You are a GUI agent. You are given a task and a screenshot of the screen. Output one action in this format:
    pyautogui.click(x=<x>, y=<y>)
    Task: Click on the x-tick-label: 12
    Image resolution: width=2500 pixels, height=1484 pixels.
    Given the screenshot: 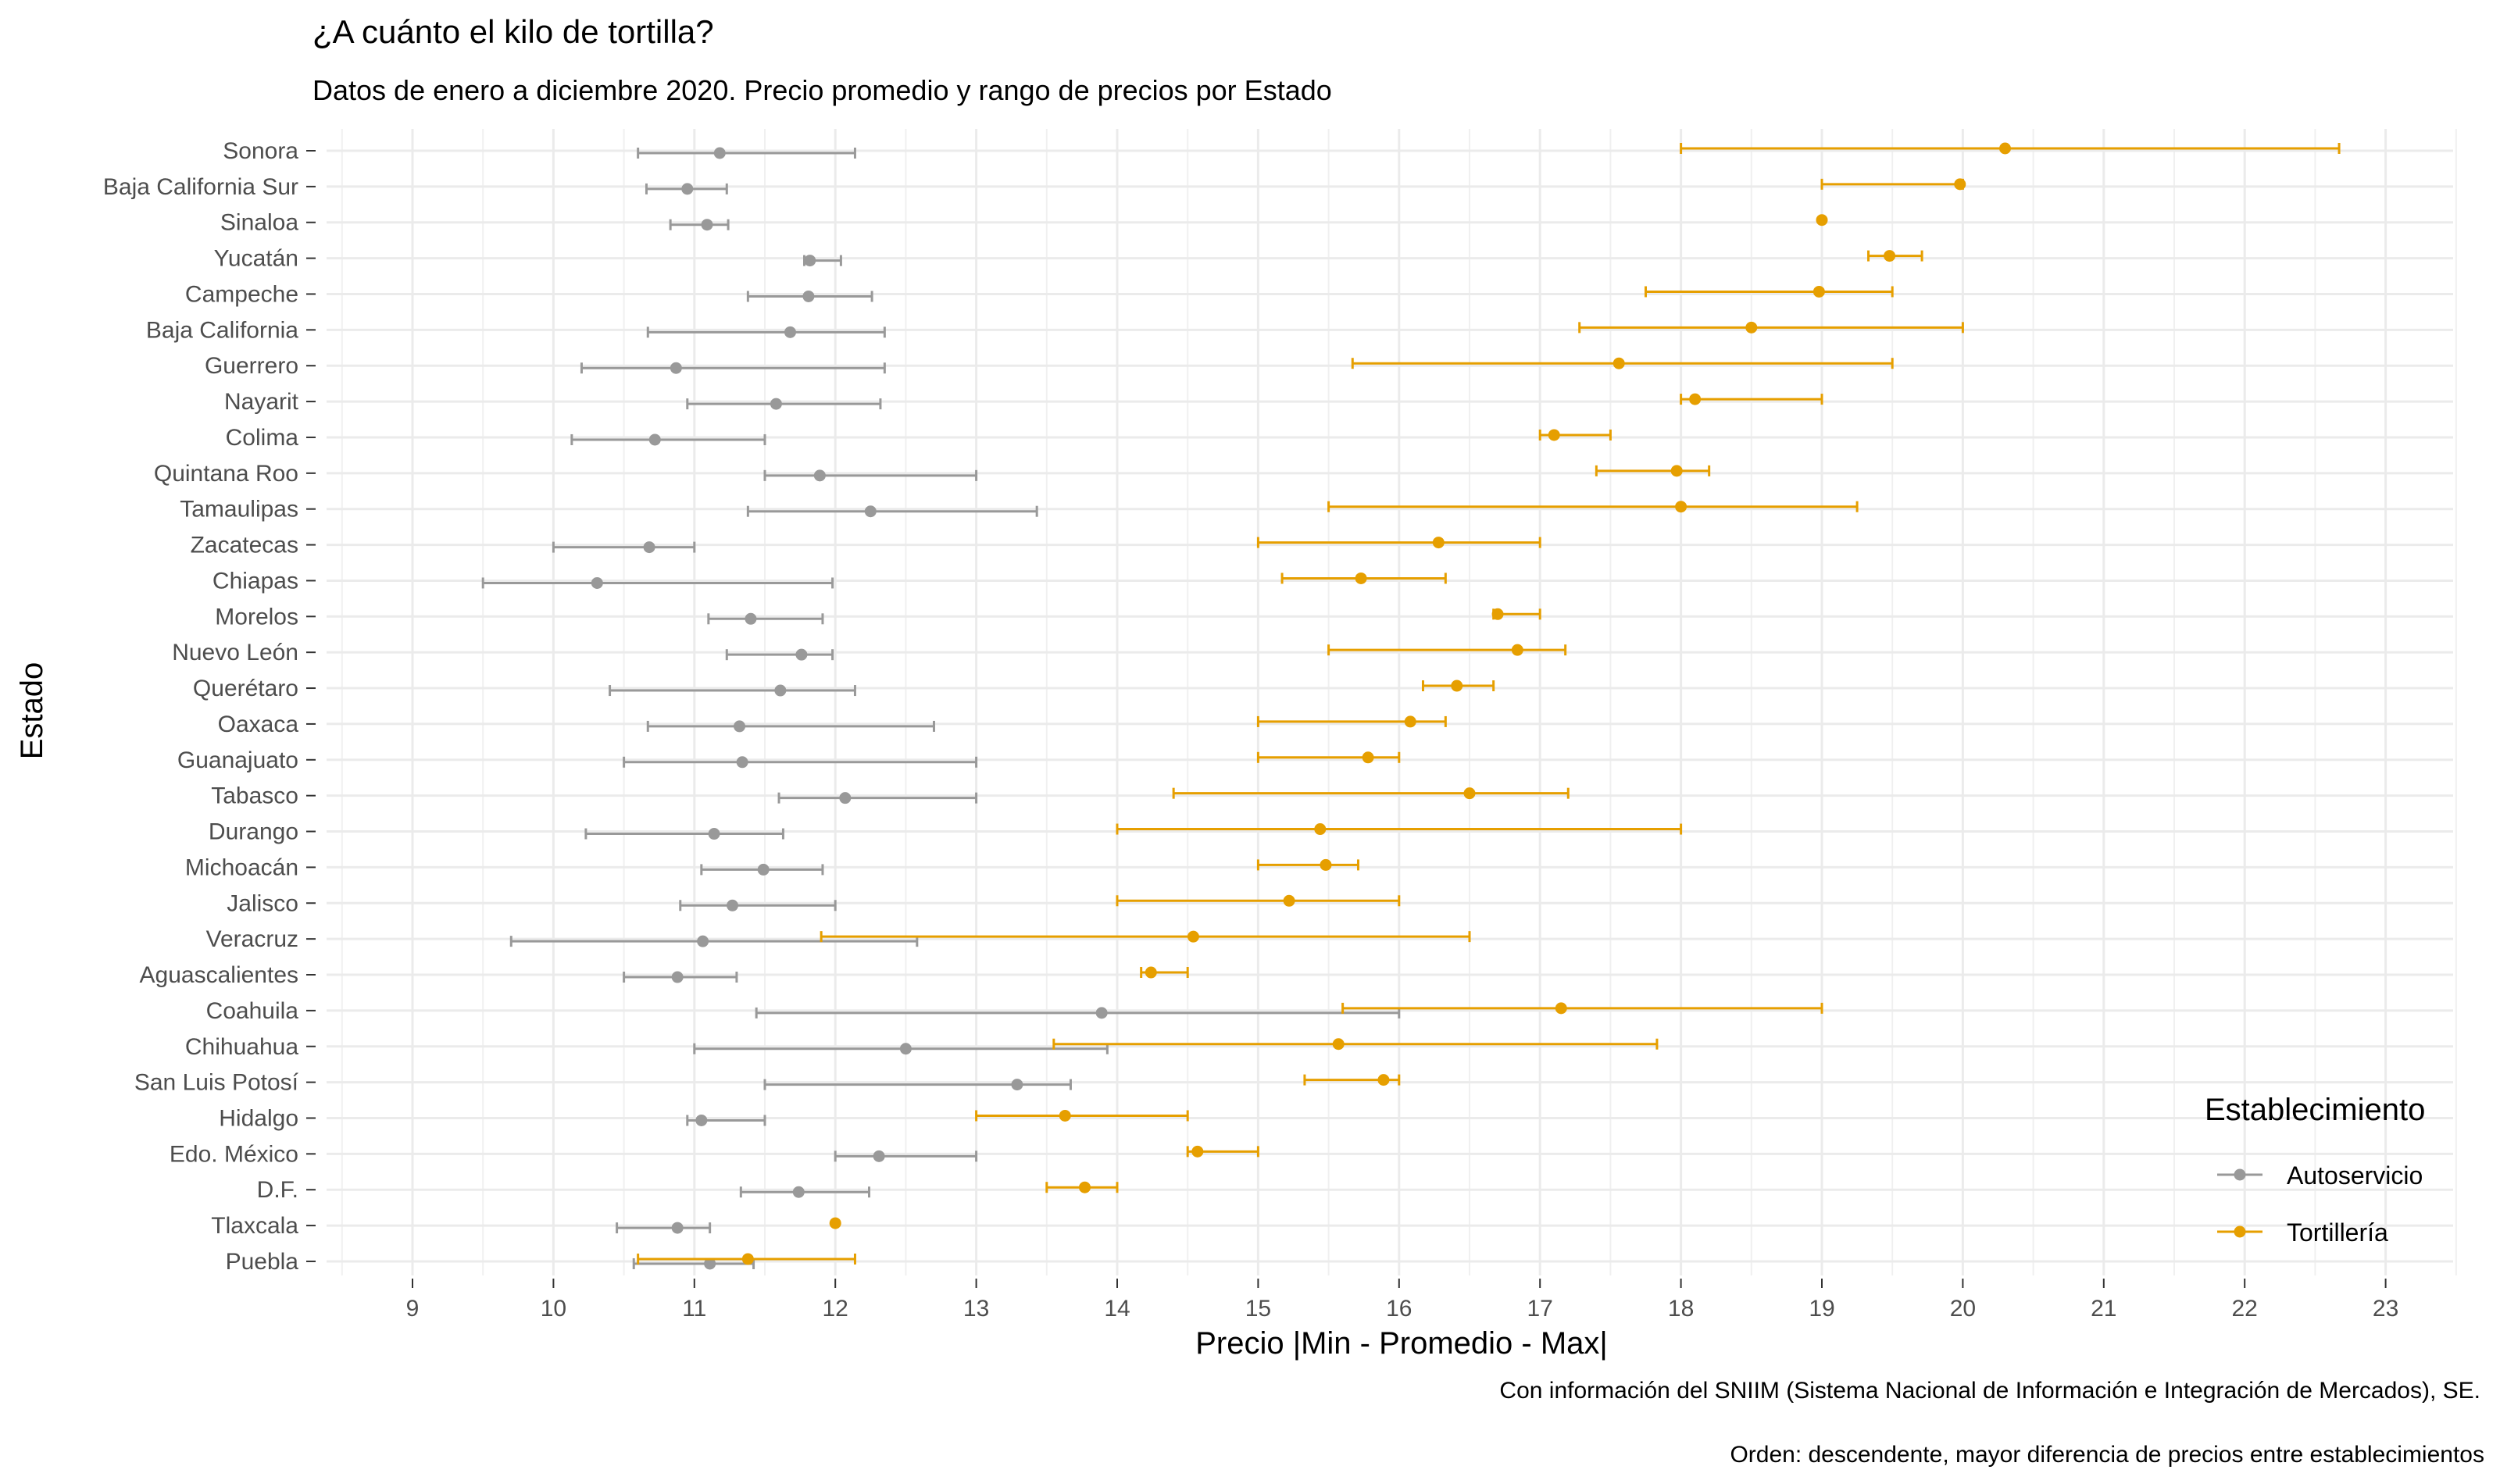 What is the action you would take?
    pyautogui.click(x=835, y=1309)
    